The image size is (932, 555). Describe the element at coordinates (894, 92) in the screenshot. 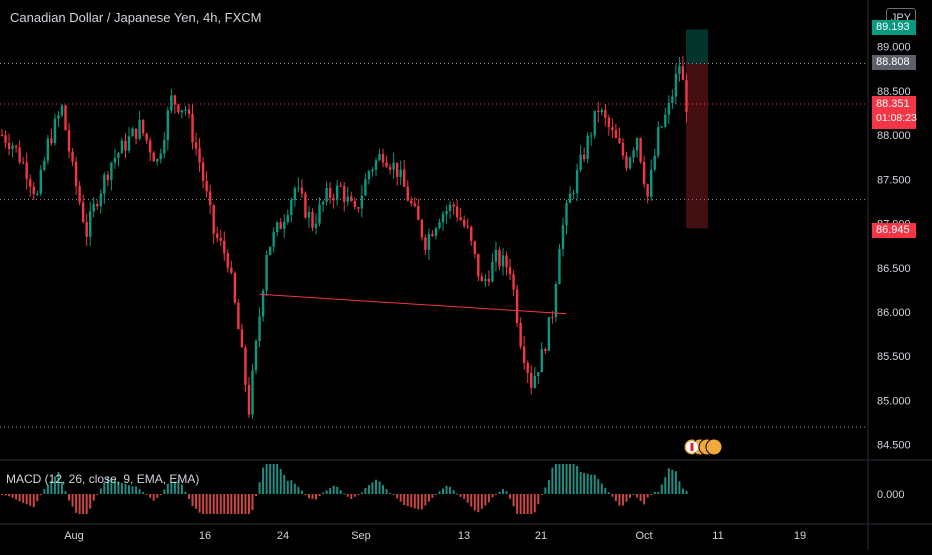

I see `y-tick-label: 88.500` at that location.